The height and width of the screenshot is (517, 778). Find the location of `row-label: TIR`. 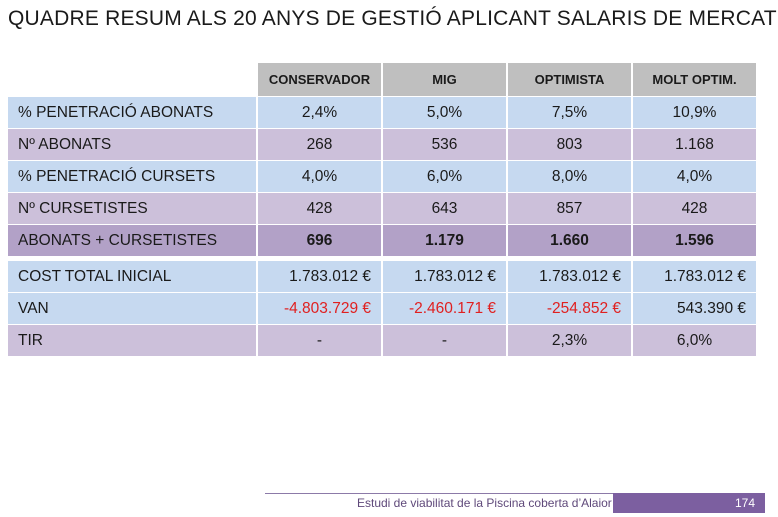

row-label: TIR is located at coordinates (132, 340).